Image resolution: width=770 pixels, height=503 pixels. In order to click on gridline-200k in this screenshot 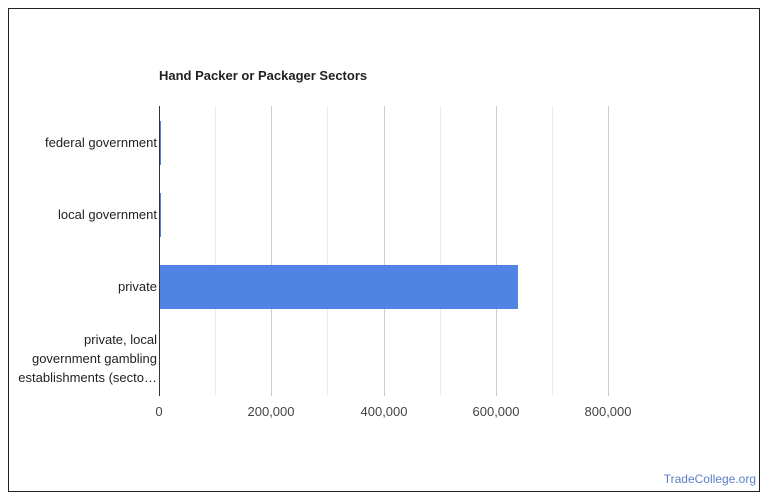, I will do `click(271, 251)`.